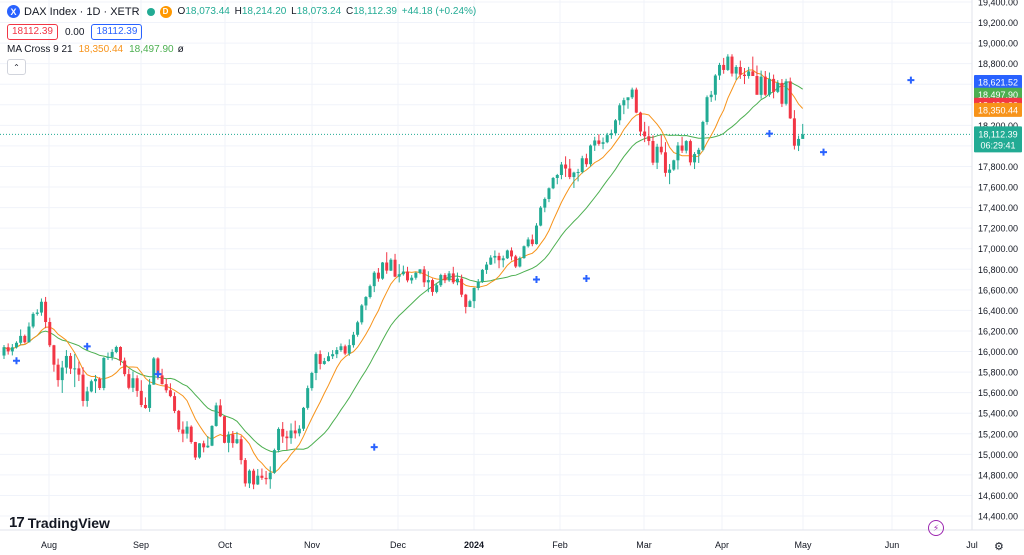 The height and width of the screenshot is (555, 1024). What do you see at coordinates (349, 11) in the screenshot?
I see `close-label: C` at bounding box center [349, 11].